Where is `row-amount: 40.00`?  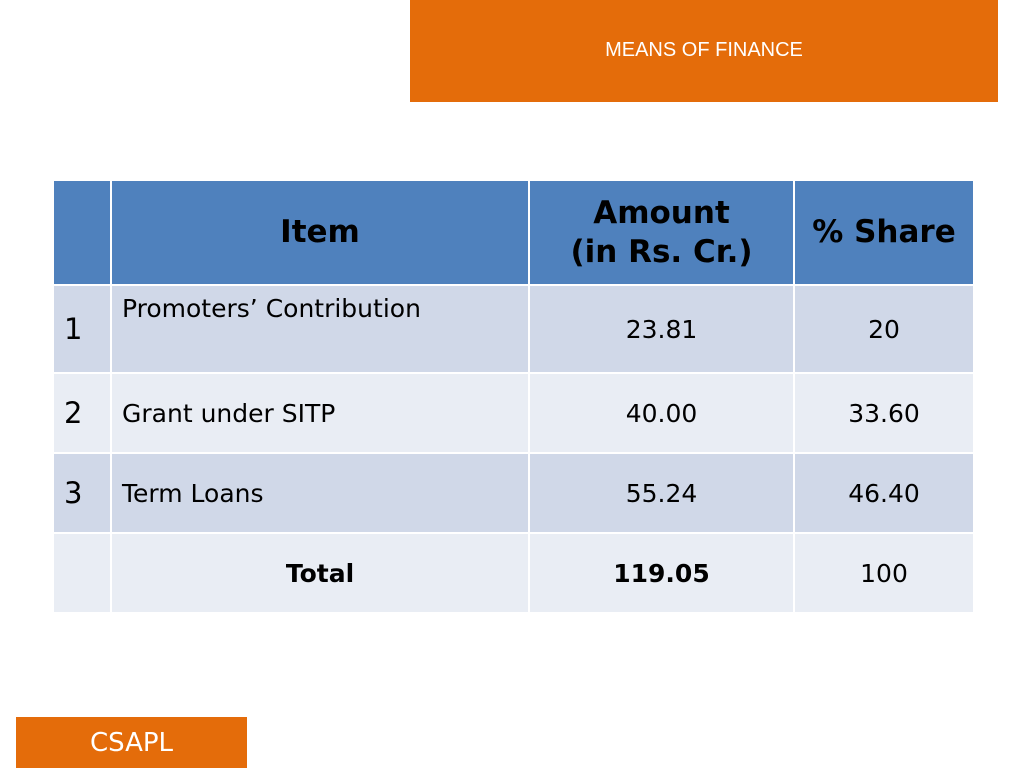 row-amount: 40.00 is located at coordinates (661, 413).